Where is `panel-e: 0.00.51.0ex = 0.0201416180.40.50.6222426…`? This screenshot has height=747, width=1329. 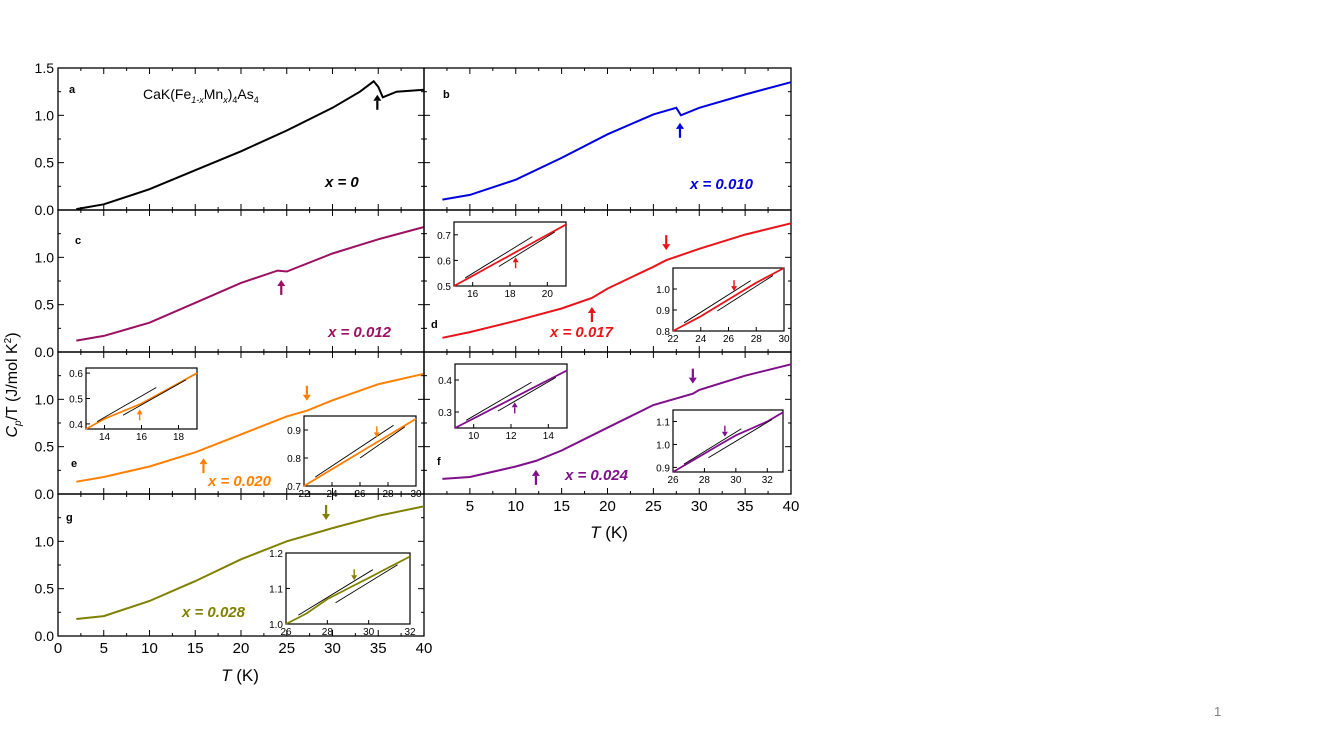
panel-e: 0.00.51.0ex = 0.0201416180.40.50.6222426… is located at coordinates (230, 426).